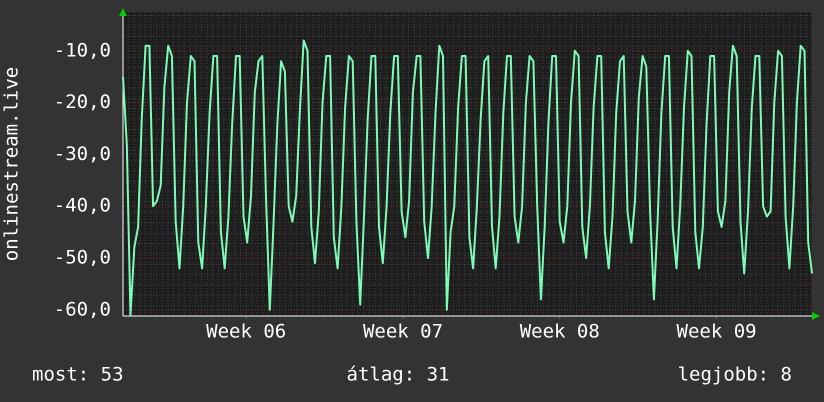 The image size is (824, 402). I want to click on y-tick-label: -20,0, so click(82, 102).